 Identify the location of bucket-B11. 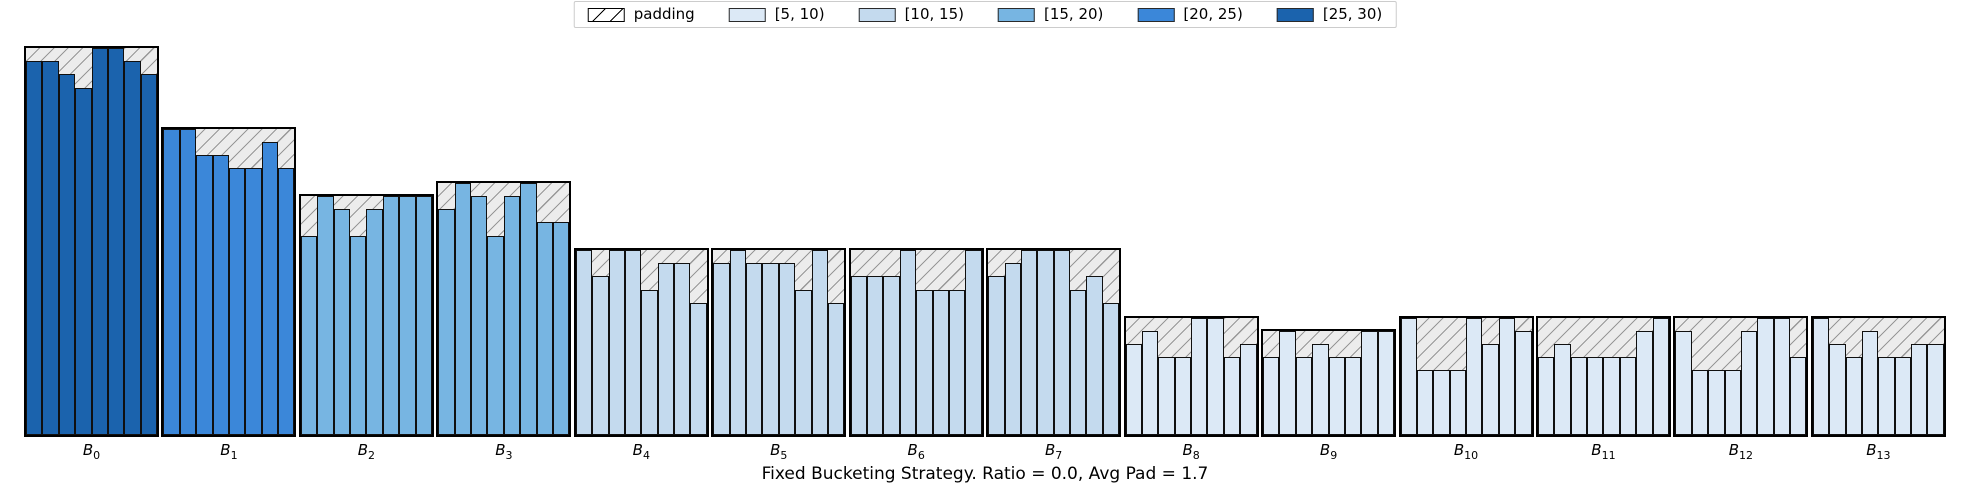
(1603, 376).